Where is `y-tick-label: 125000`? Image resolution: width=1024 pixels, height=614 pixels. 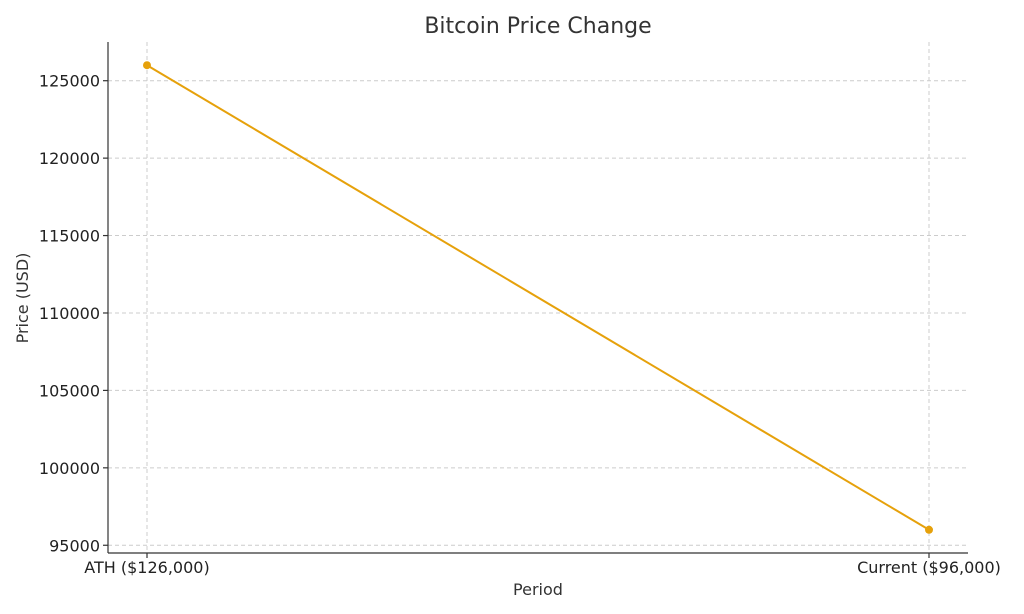
y-tick-label: 125000 is located at coordinates (69, 81).